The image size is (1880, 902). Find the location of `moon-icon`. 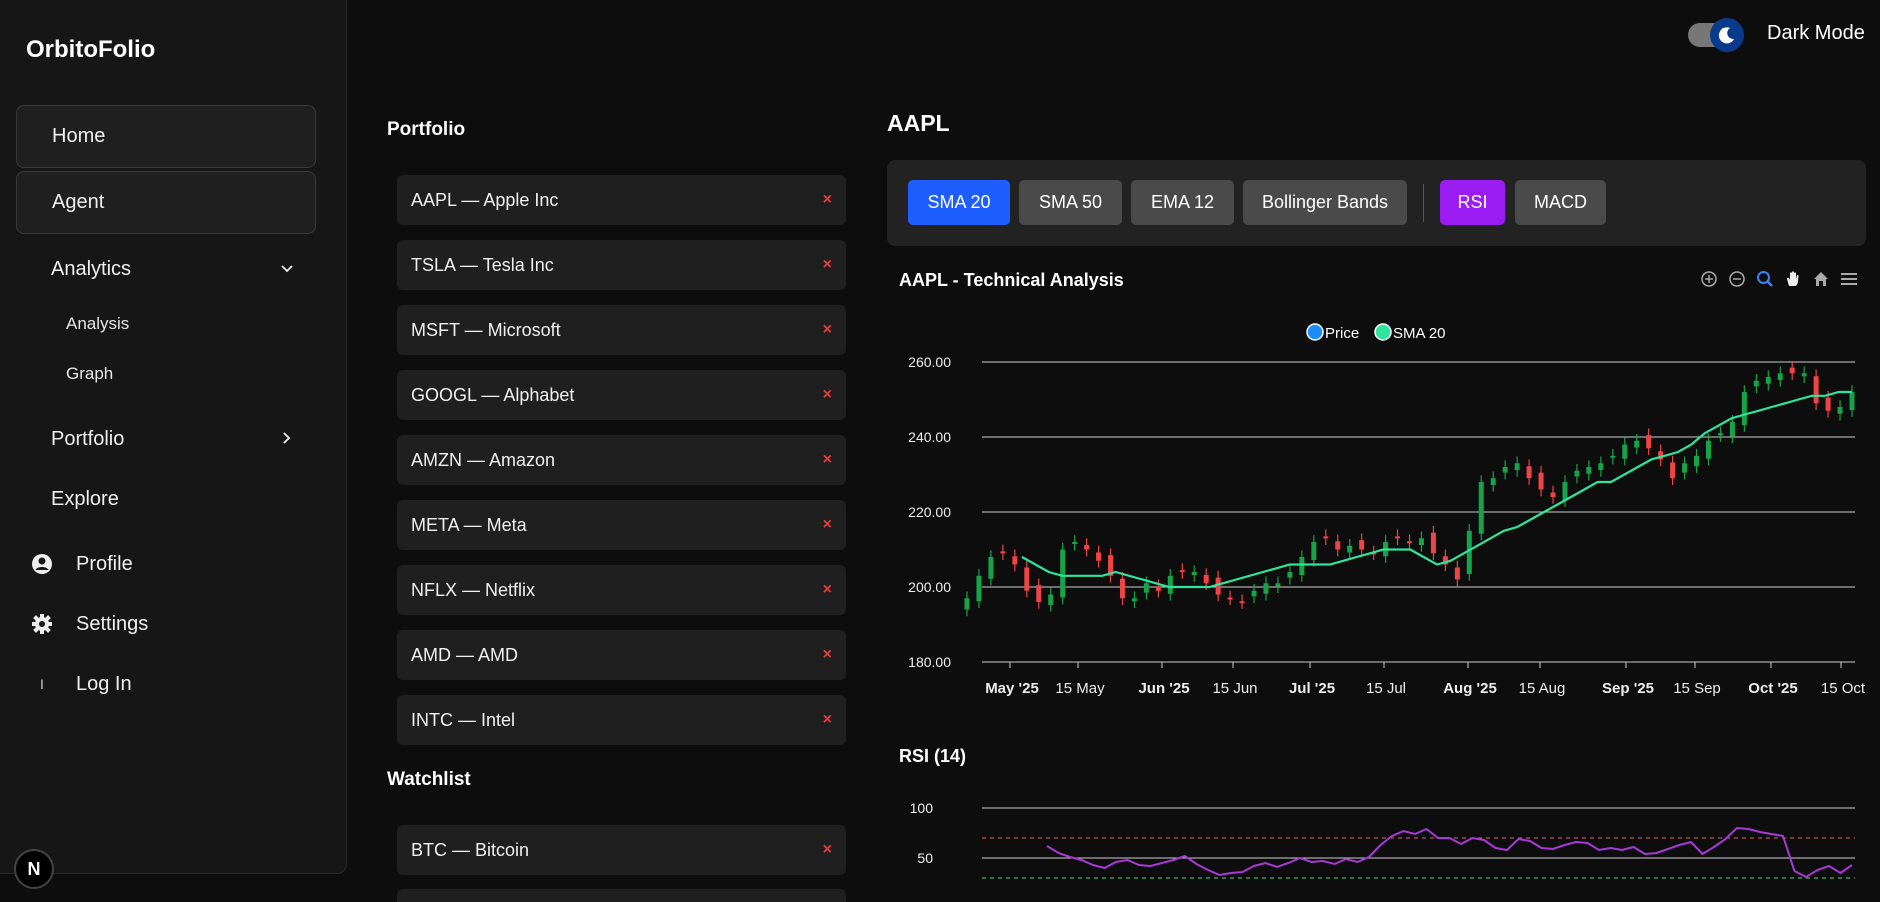

moon-icon is located at coordinates (1727, 35).